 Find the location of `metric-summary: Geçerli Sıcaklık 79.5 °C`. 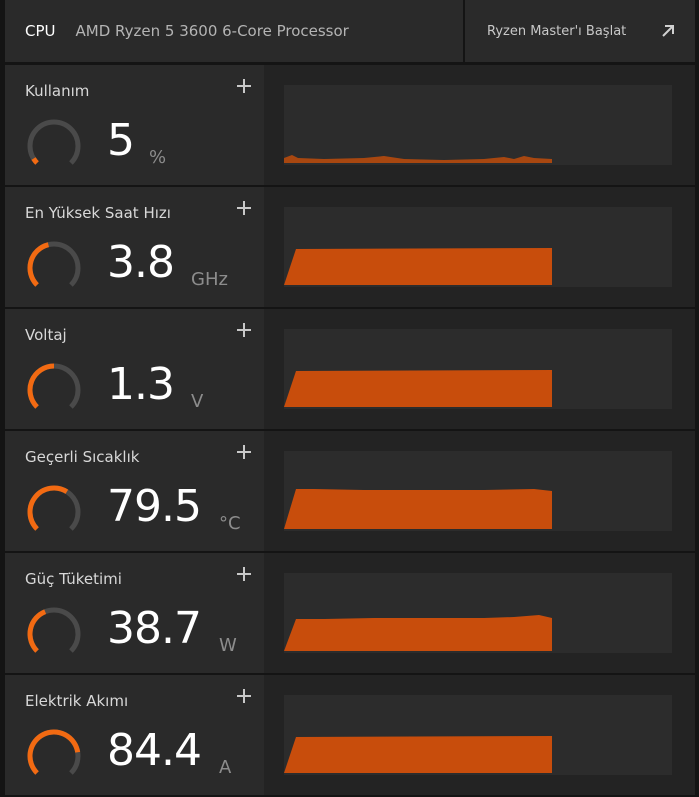

metric-summary: Geçerli Sıcaklık 79.5 °C is located at coordinates (134, 491).